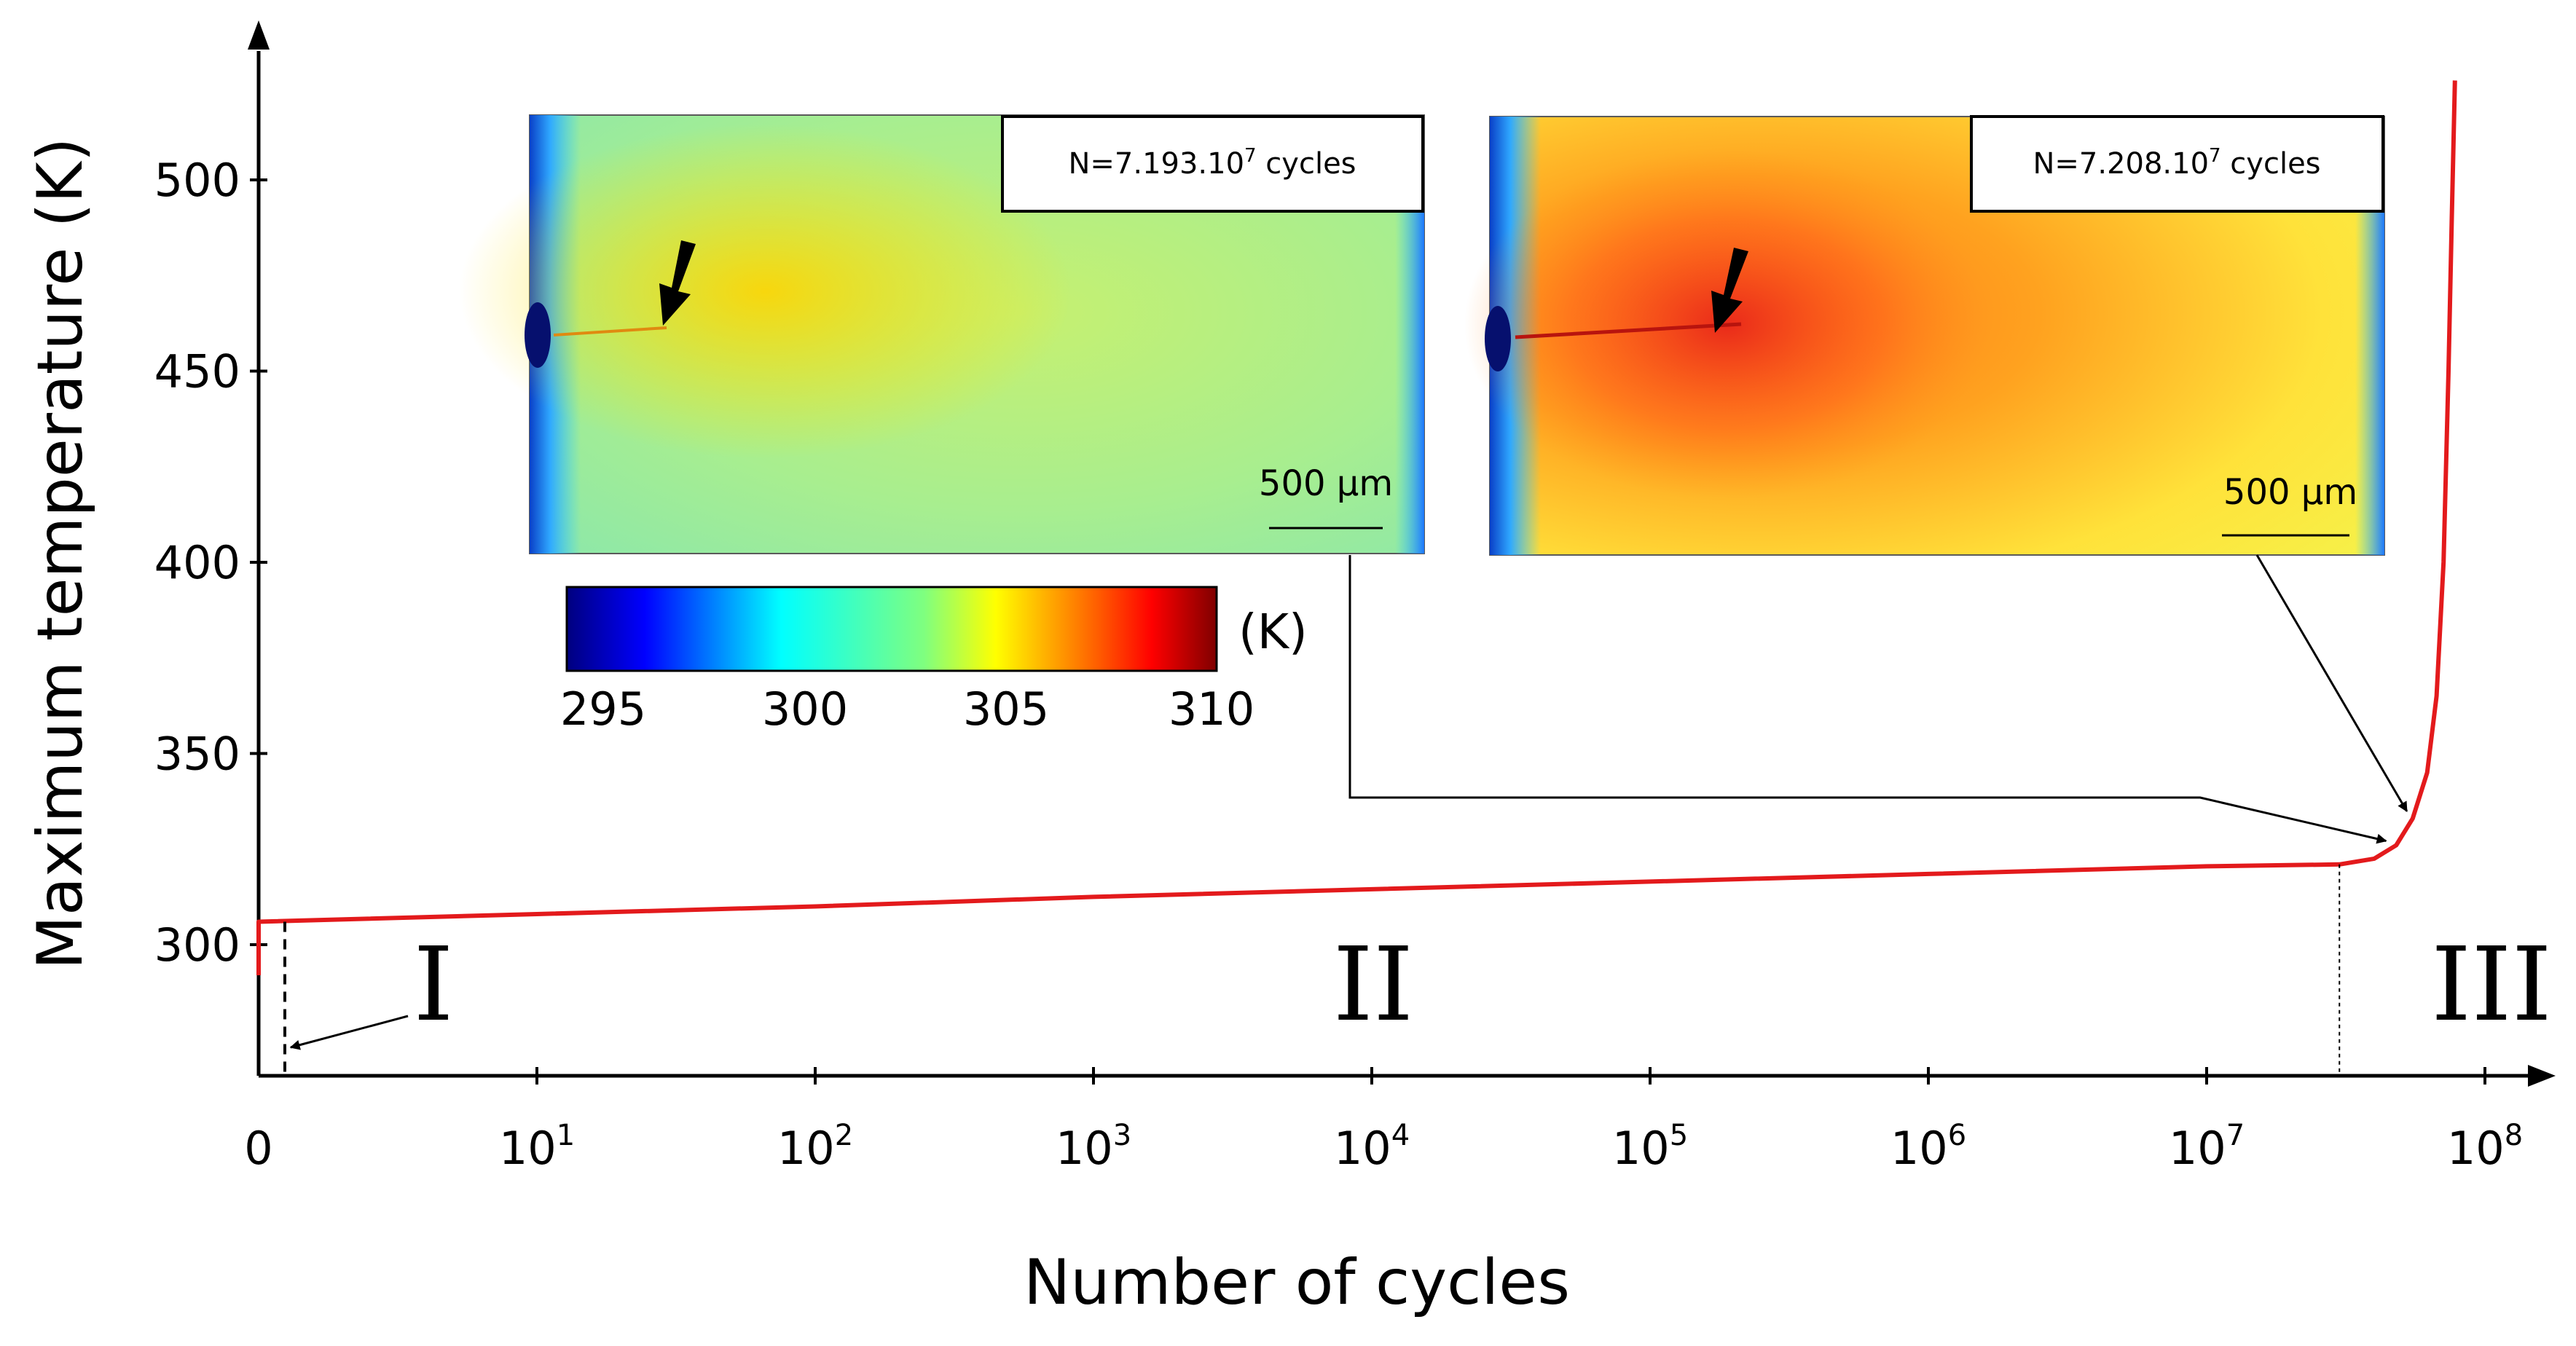 Image resolution: width=2576 pixels, height=1346 pixels. Describe the element at coordinates (805, 709) in the screenshot. I see `colorbar-tick-300: 300` at that location.